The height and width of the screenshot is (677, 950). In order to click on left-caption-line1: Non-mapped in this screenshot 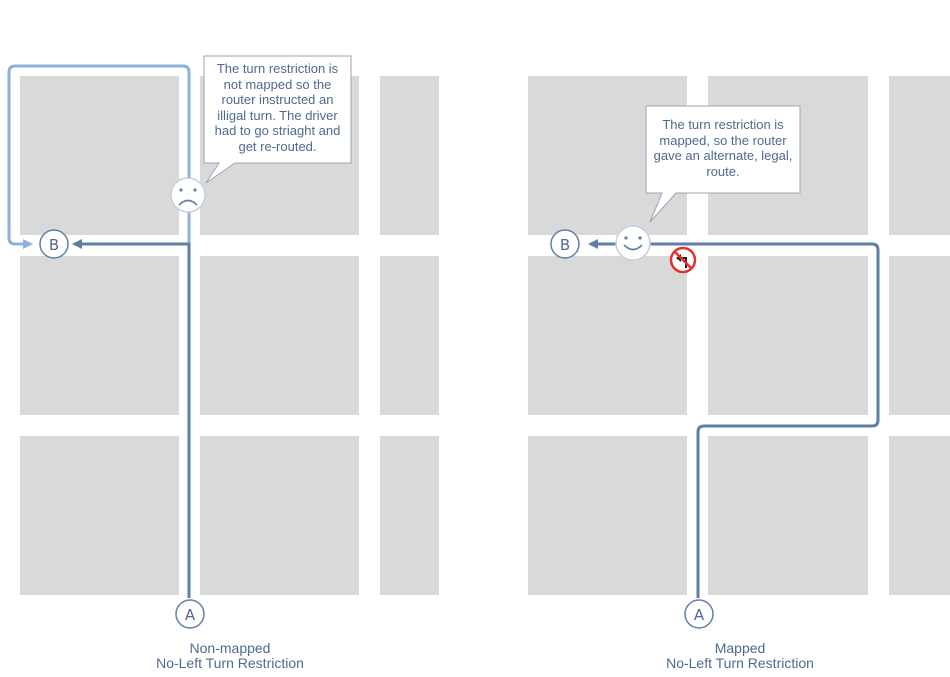, I will do `click(230, 648)`.